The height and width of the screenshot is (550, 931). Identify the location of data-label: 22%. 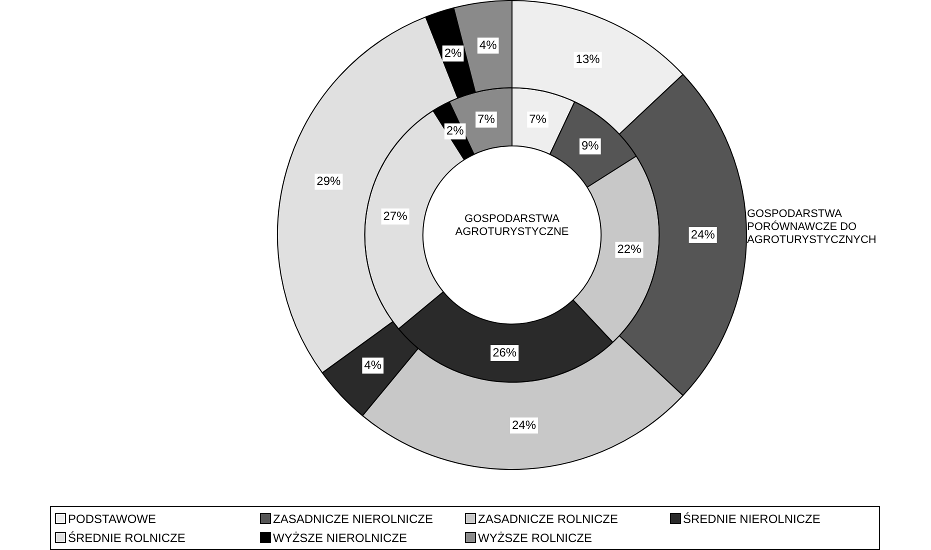
(629, 249).